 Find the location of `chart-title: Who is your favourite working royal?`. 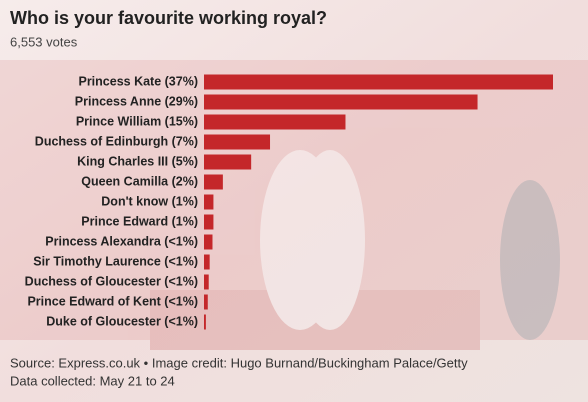

chart-title: Who is your favourite working royal? is located at coordinates (168, 18).